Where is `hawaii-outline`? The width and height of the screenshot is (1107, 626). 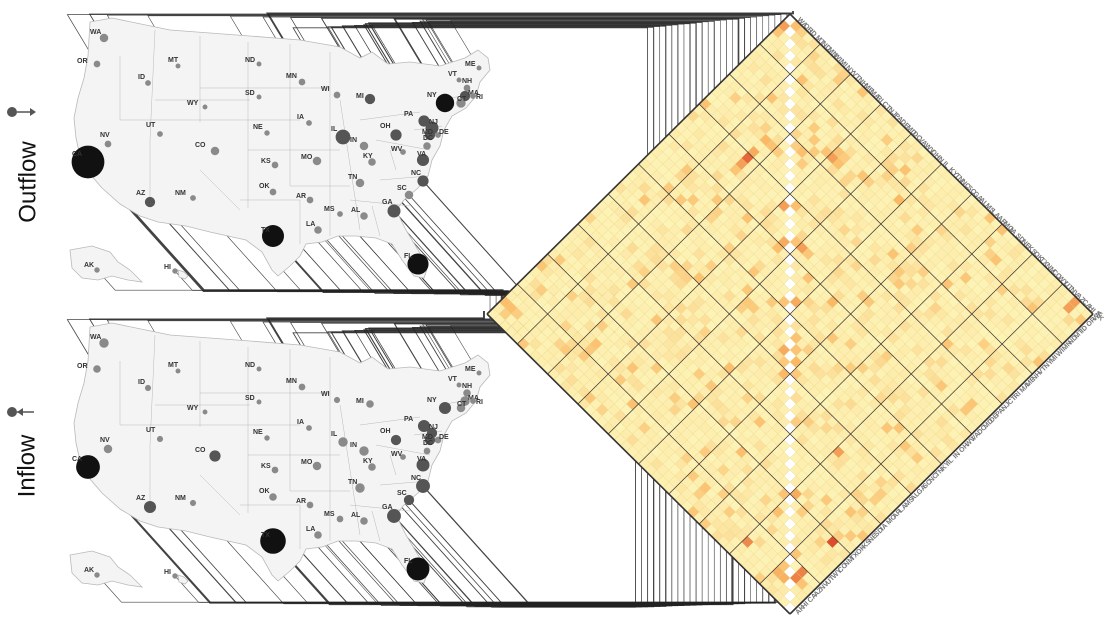 hawaii-outline is located at coordinates (183, 274).